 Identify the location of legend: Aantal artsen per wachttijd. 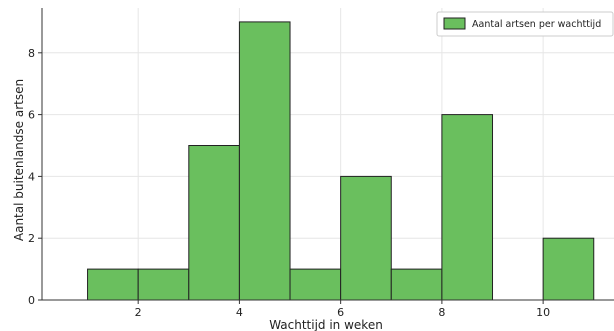
(525, 24).